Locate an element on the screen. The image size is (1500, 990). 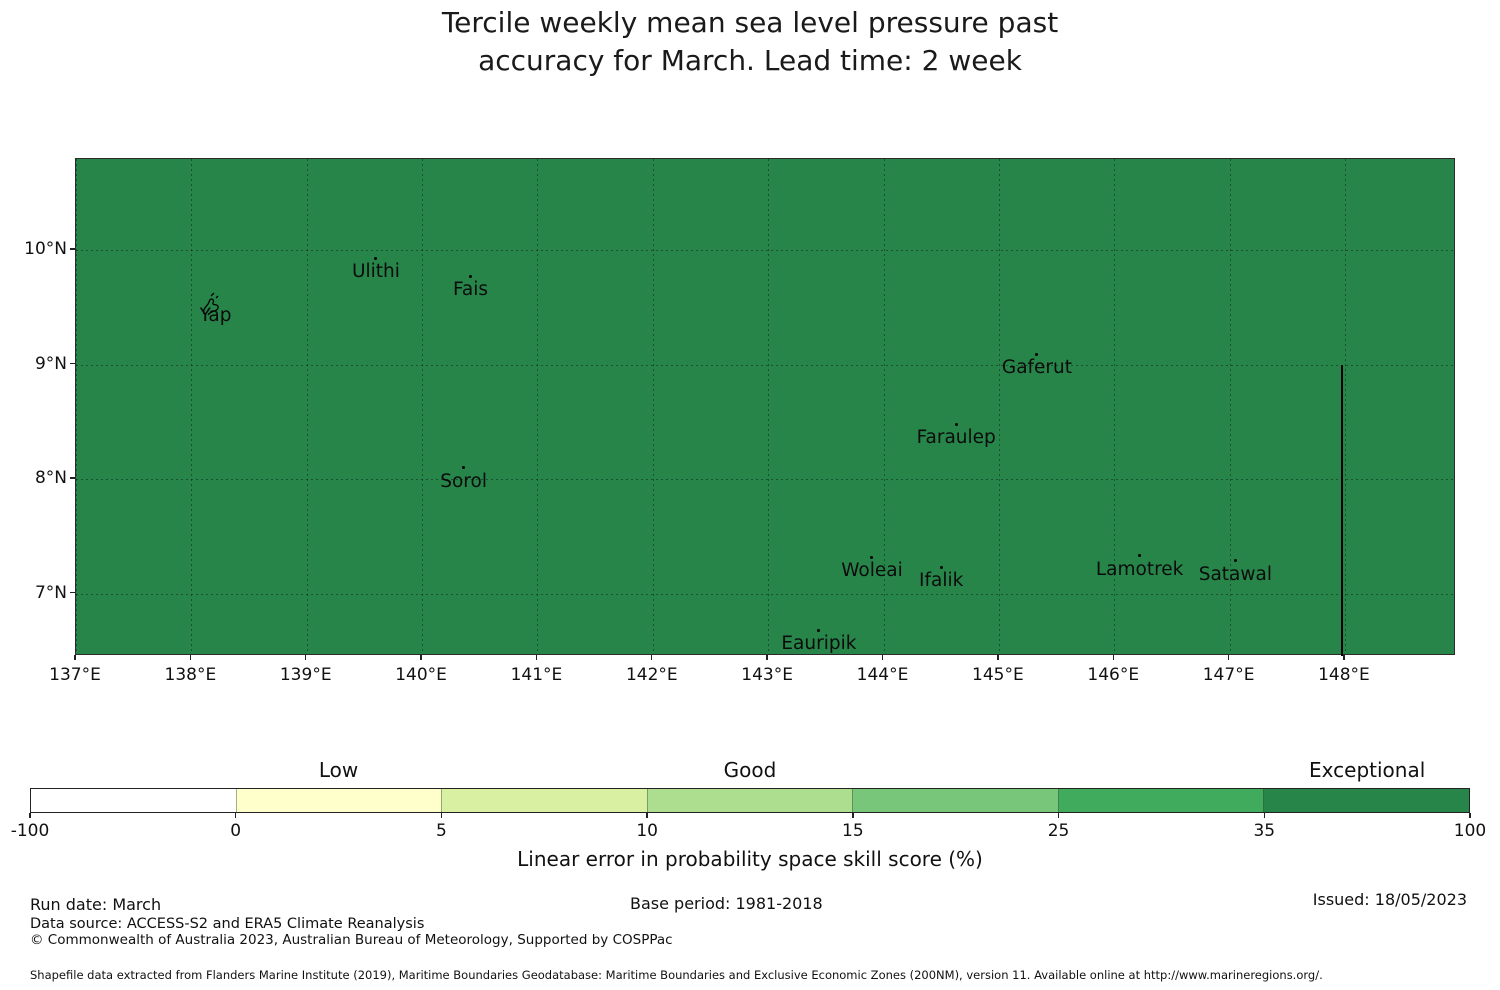
island-label: Satawal is located at coordinates (1235, 574).